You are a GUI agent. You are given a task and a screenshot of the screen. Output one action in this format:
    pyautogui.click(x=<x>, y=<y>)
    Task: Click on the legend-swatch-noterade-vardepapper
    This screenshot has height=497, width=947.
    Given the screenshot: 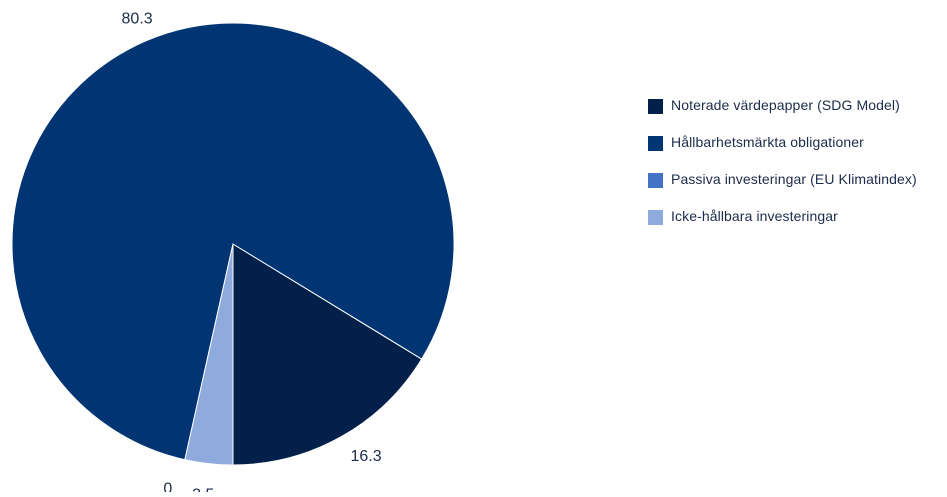 What is the action you would take?
    pyautogui.click(x=655, y=106)
    